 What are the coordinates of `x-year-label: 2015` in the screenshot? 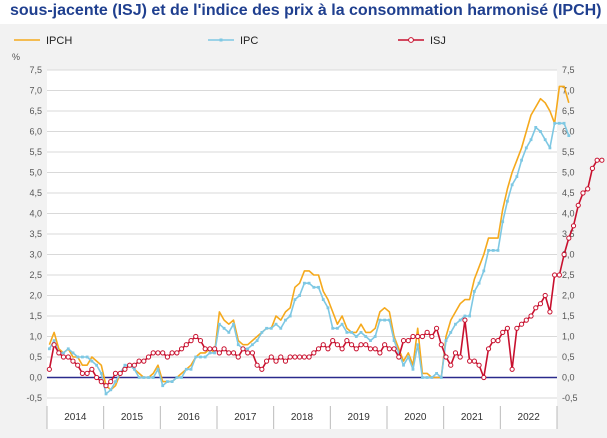 It's located at (132, 417).